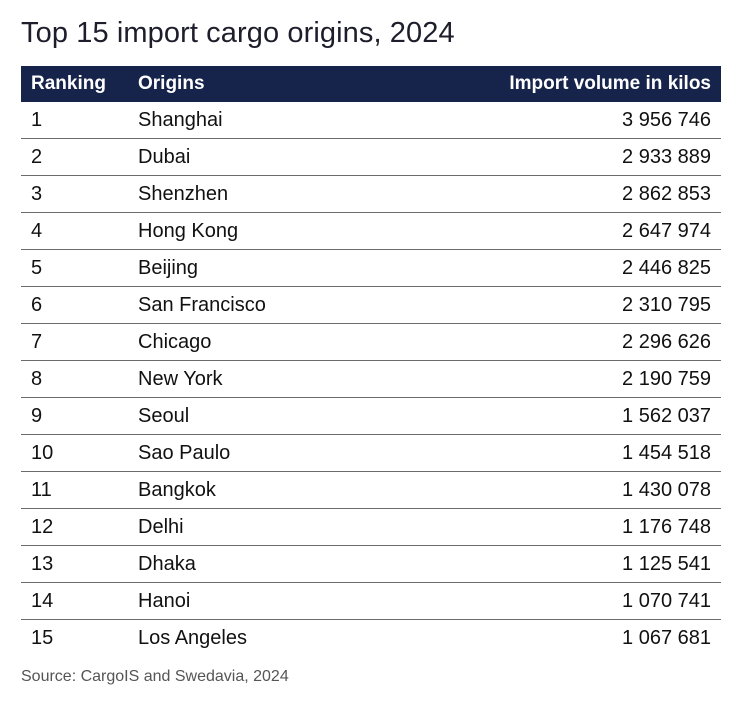 The image size is (743, 706). What do you see at coordinates (180, 120) in the screenshot?
I see `origin-cell: Shanghai` at bounding box center [180, 120].